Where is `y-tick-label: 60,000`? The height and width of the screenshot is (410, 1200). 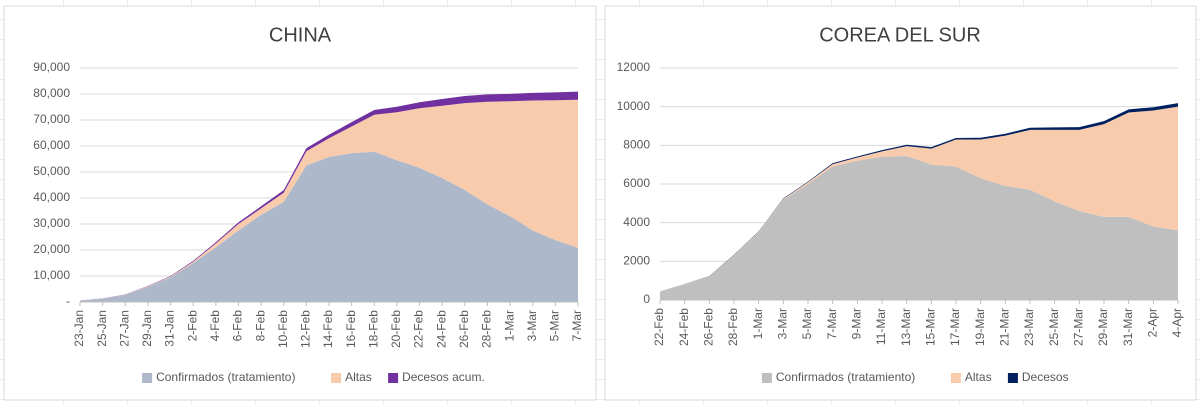 y-tick-label: 60,000 is located at coordinates (51, 145).